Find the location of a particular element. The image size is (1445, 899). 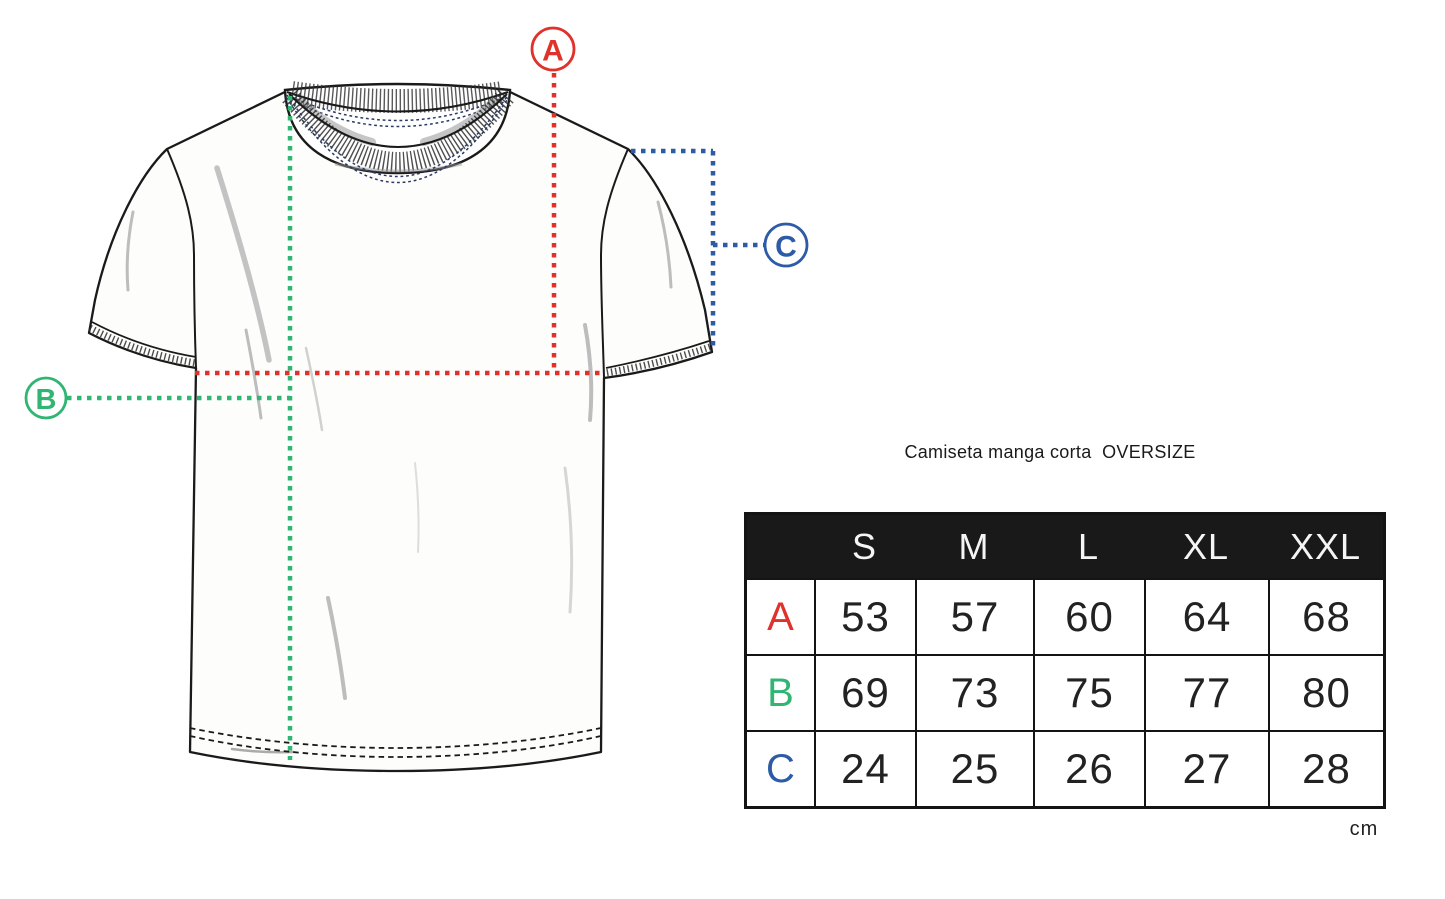

marker-c: C is located at coordinates (786, 245).